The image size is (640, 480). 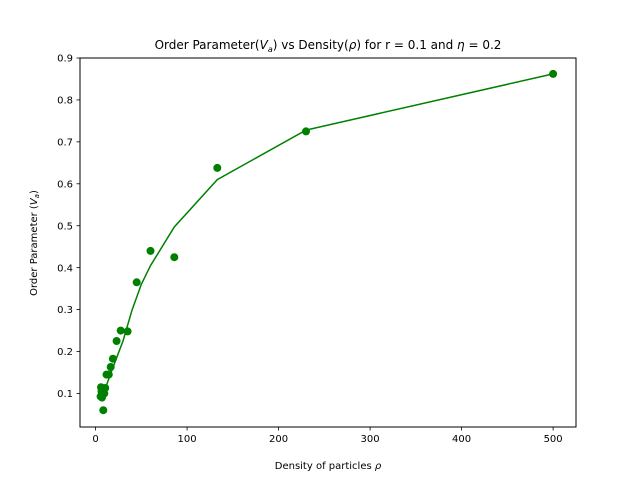 What do you see at coordinates (370, 439) in the screenshot?
I see `x-tick-label: 300` at bounding box center [370, 439].